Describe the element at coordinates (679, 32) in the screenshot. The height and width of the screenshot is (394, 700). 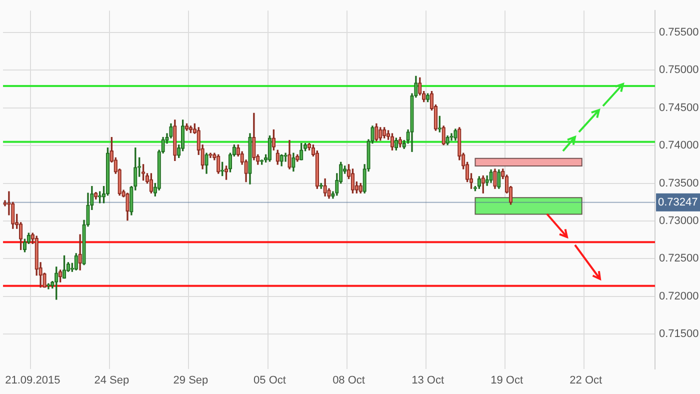
I see `y-tick-label: 0.75500` at that location.